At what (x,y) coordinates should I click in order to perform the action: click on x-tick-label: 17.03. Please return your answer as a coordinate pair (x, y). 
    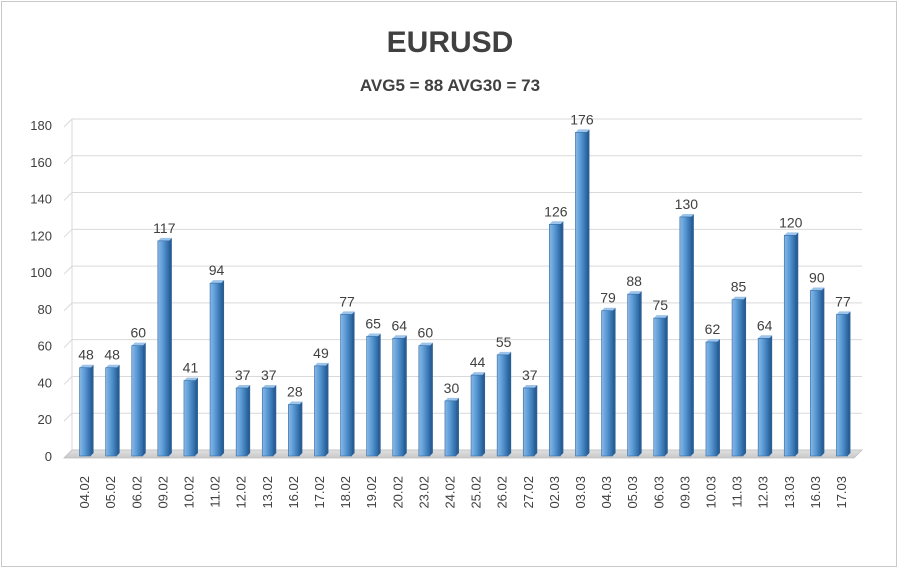
    Looking at the image, I should click on (841, 492).